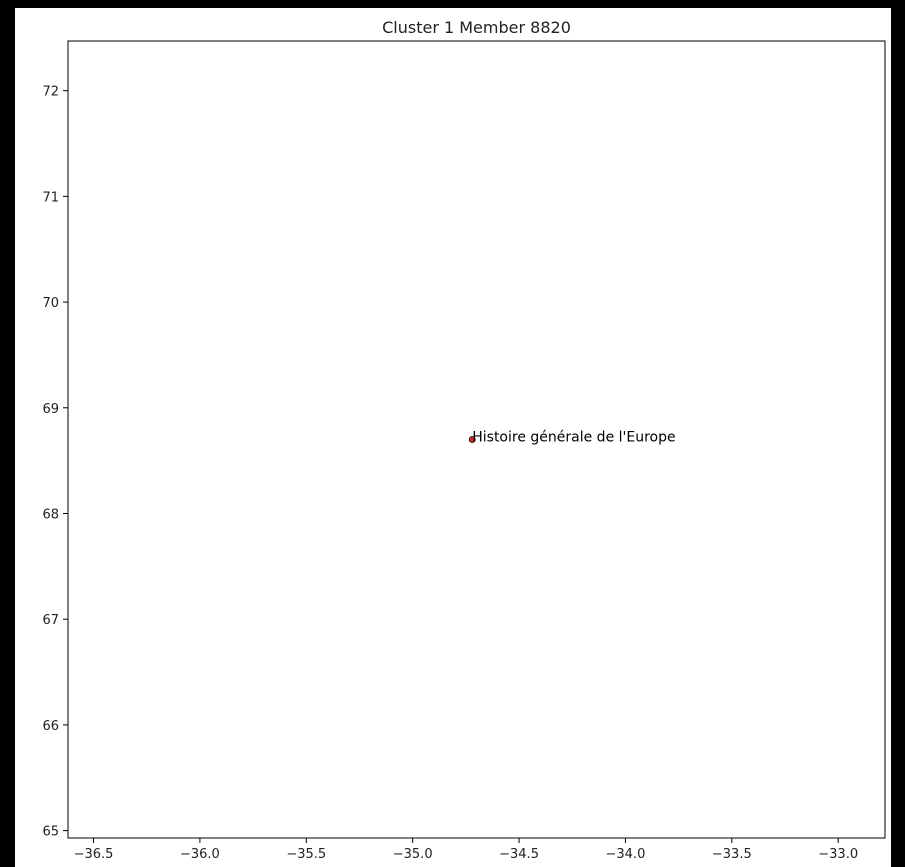 The image size is (905, 867). Describe the element at coordinates (50, 303) in the screenshot. I see `y-tick-label: 70` at that location.